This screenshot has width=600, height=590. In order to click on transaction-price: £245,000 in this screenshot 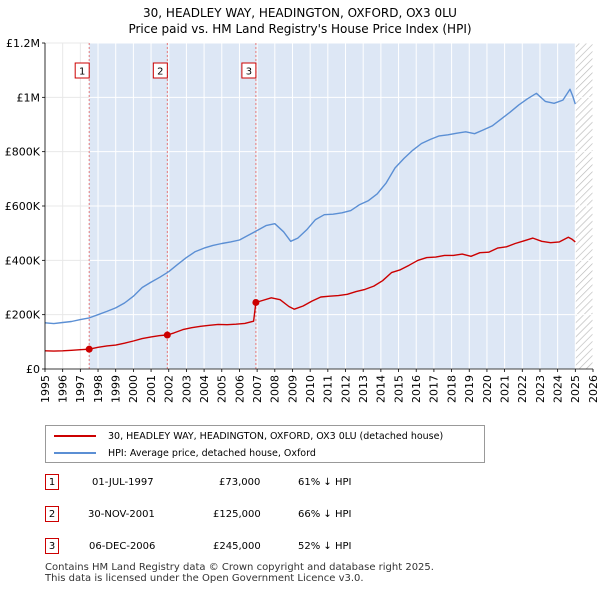, I will do `click(237, 546)`.